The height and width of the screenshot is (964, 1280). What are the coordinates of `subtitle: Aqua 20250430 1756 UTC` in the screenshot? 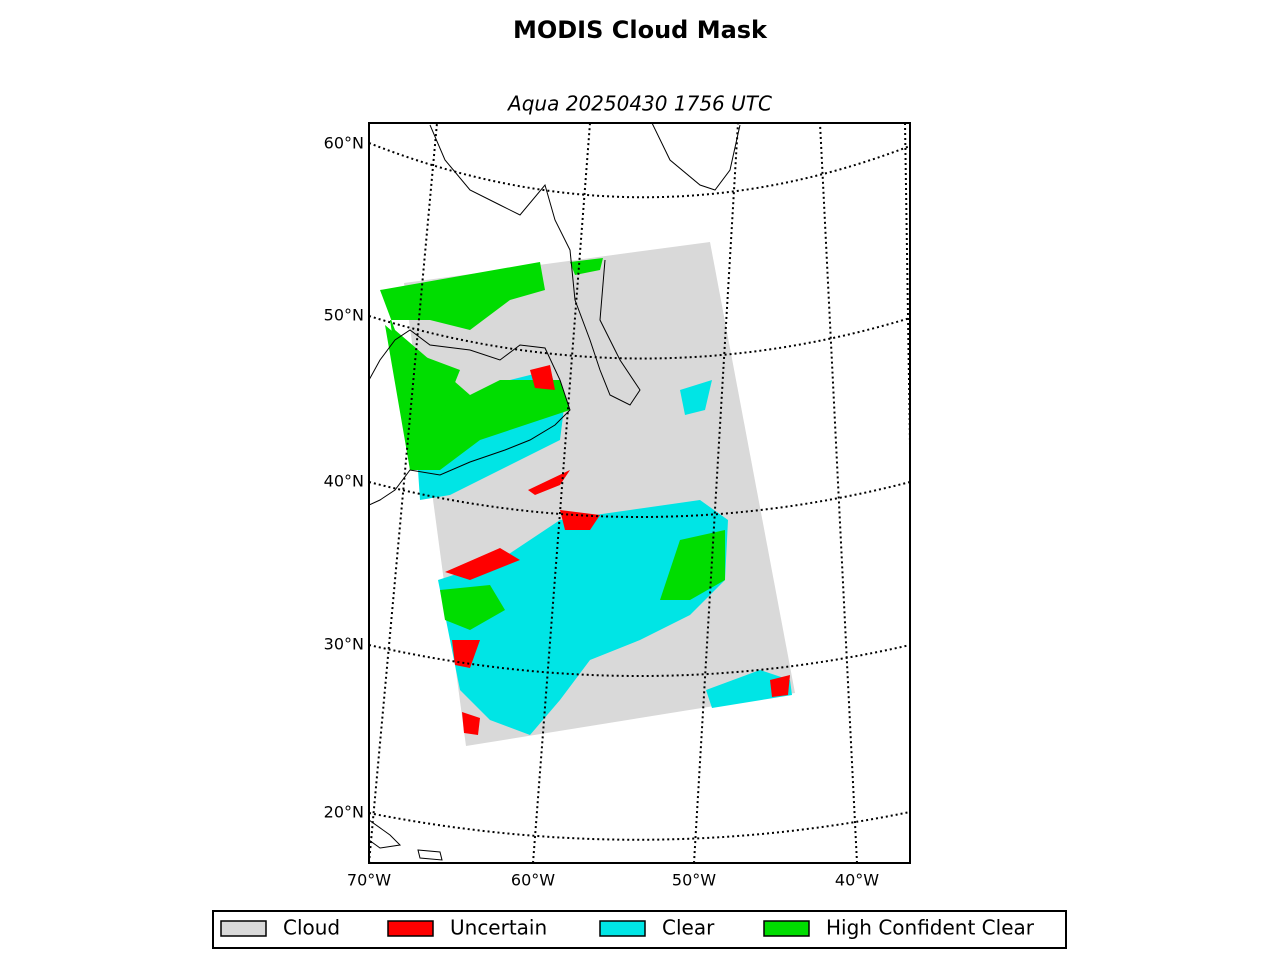 It's located at (639, 104).